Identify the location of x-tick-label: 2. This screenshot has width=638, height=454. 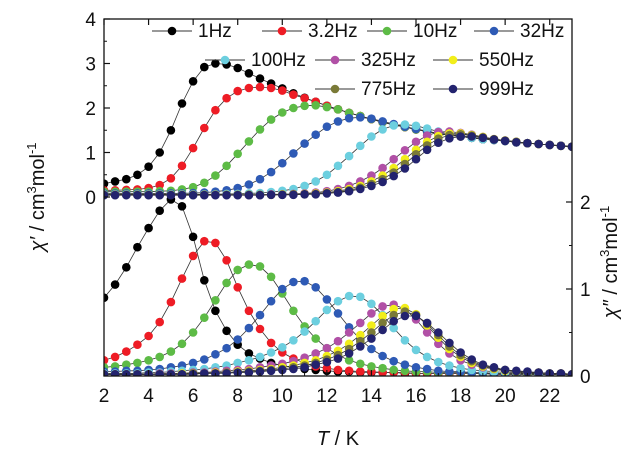
(104, 396).